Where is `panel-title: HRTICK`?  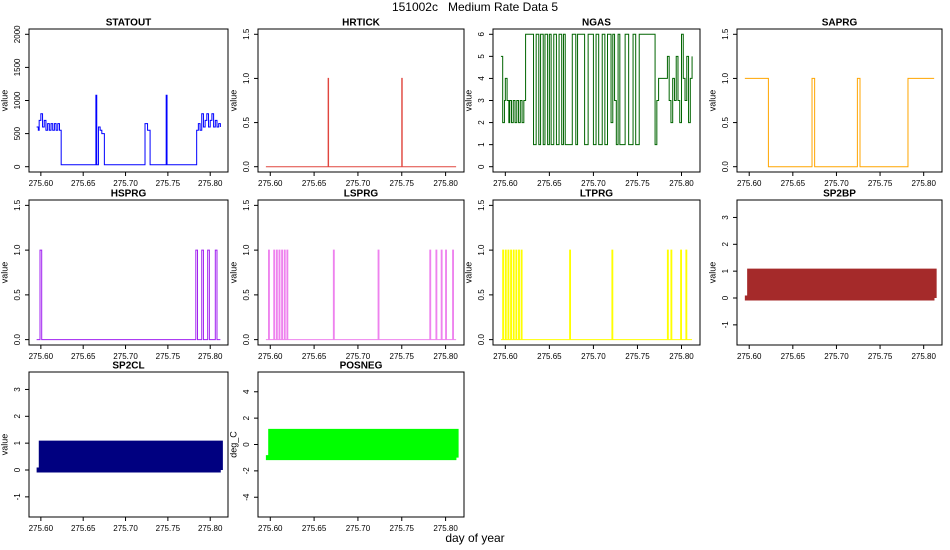 panel-title: HRTICK is located at coordinates (361, 23).